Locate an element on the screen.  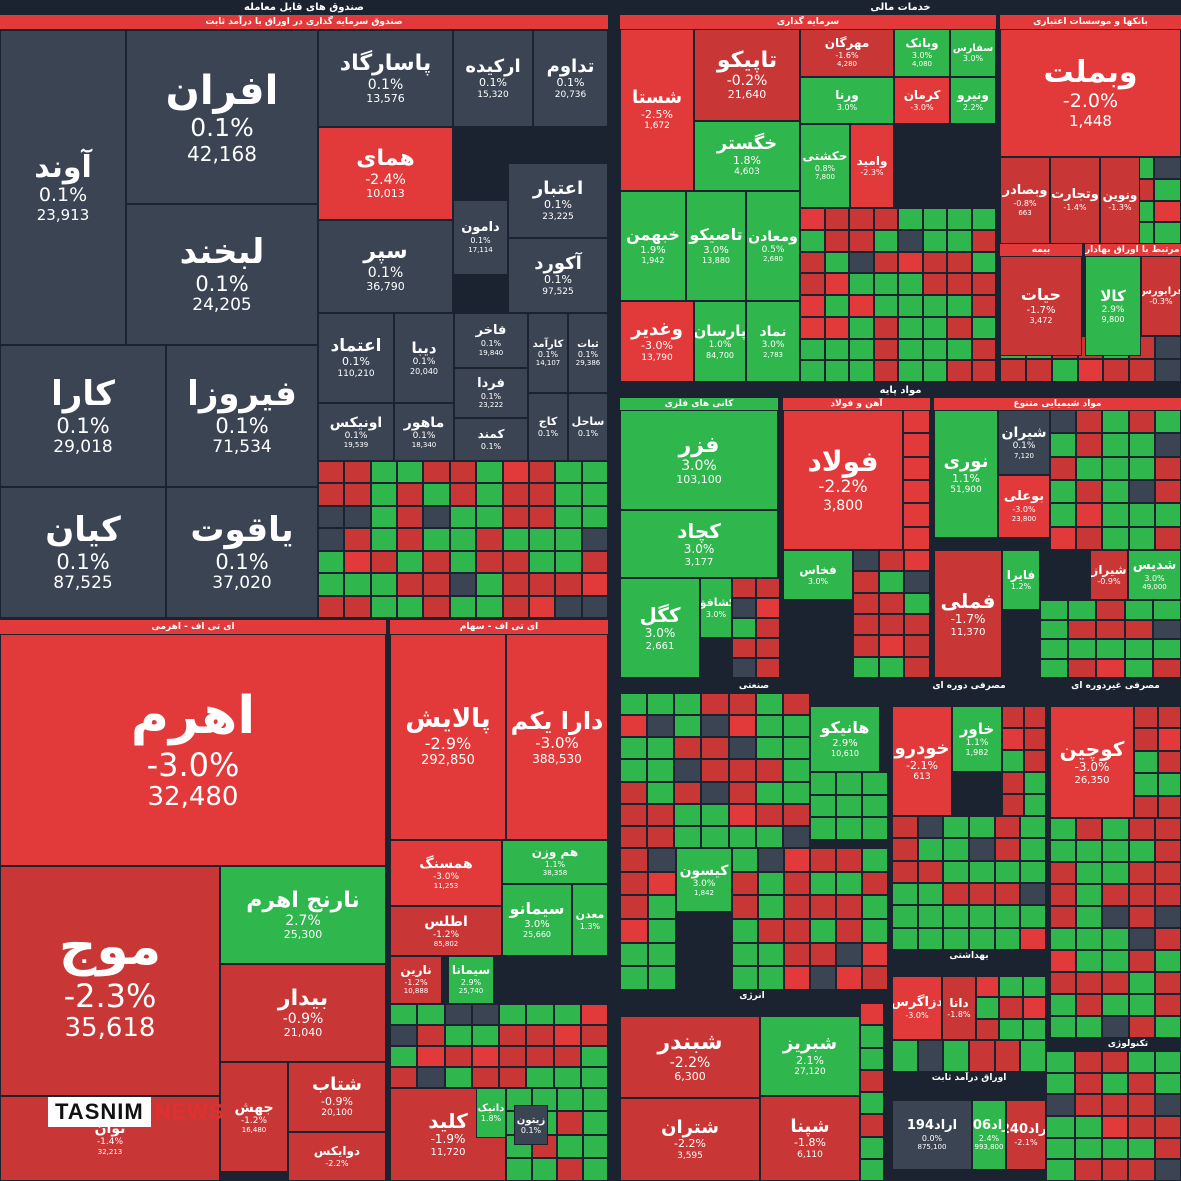
stock-tile-booali: بوعلی -3.0% 23,800 is located at coordinates (1024, 506).